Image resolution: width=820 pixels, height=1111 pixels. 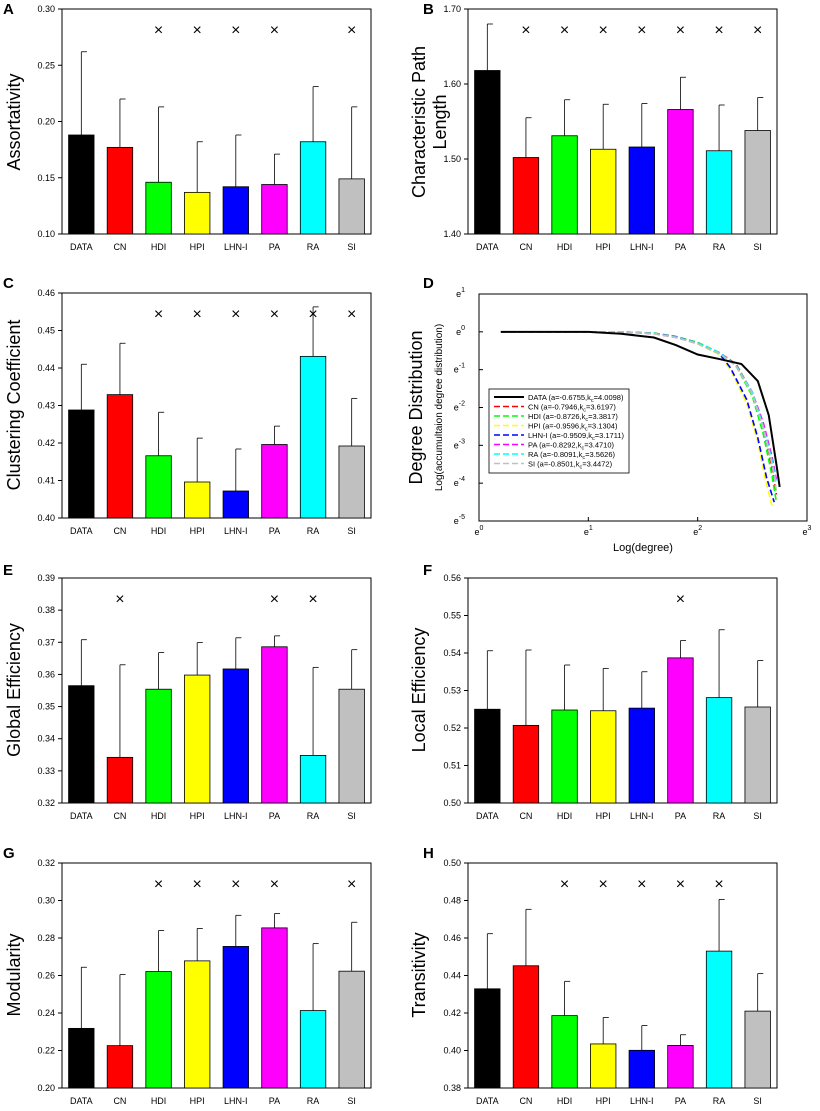 I want to click on legend-box, so click(x=559, y=431).